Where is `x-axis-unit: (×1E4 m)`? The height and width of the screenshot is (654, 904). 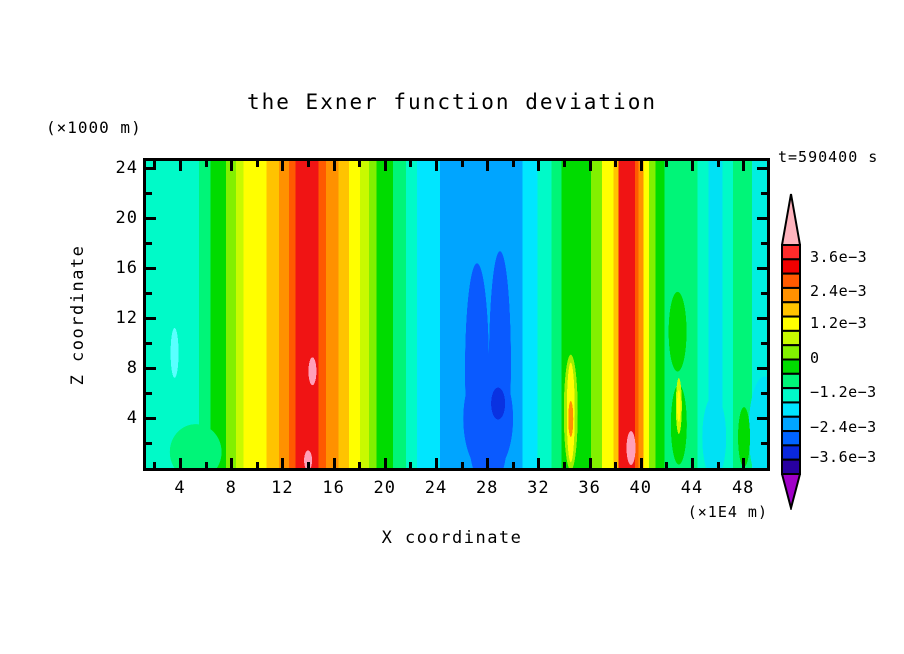
x-axis-unit: (×1E4 m) is located at coordinates (727, 512).